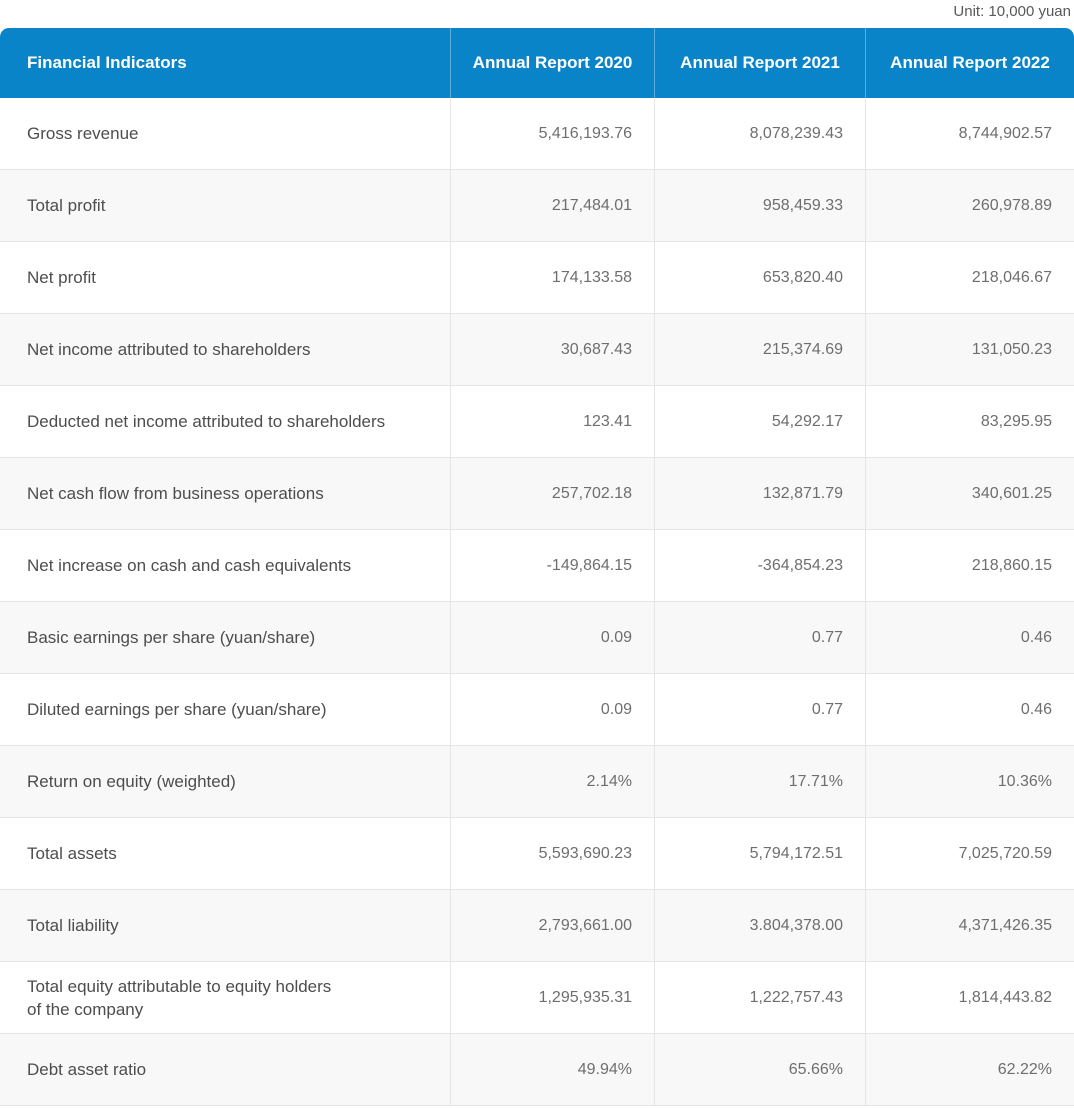  What do you see at coordinates (759, 349) in the screenshot?
I see `row-value-2021: 215,374.69` at bounding box center [759, 349].